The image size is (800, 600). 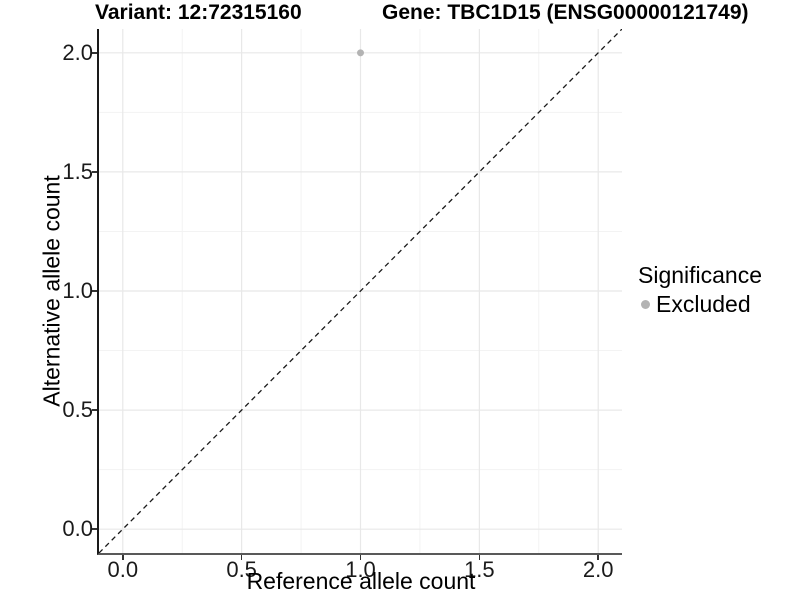 What do you see at coordinates (77, 171) in the screenshot?
I see `y-tick-label: 1.5` at bounding box center [77, 171].